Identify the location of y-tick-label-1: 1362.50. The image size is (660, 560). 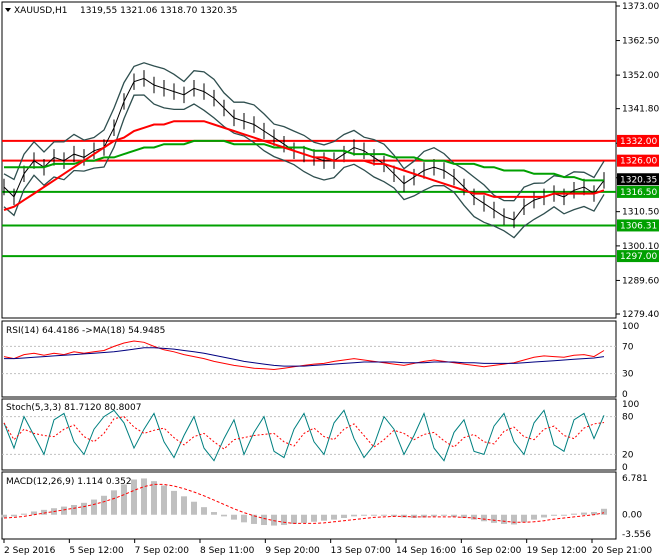
(640, 42).